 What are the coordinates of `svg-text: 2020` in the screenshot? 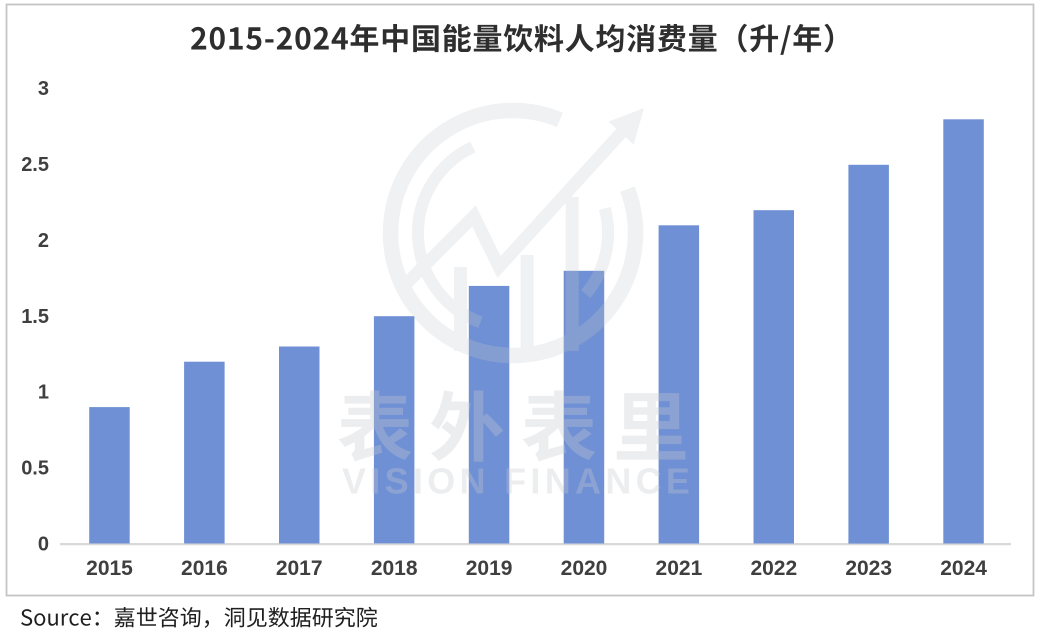 It's located at (584, 568).